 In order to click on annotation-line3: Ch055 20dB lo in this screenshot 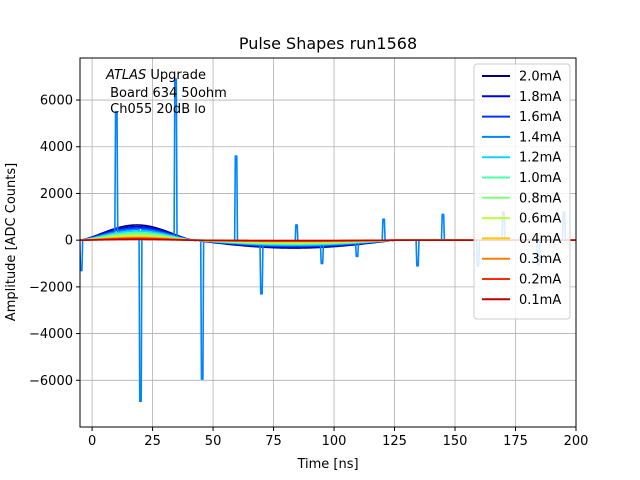, I will do `click(156, 109)`.